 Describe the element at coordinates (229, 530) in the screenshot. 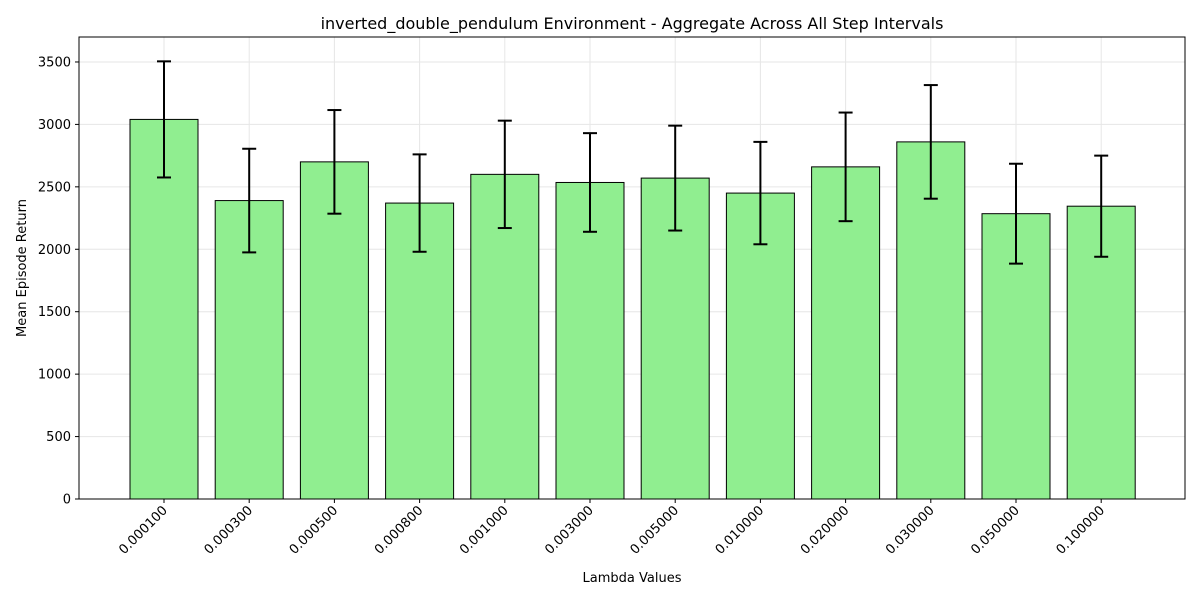

I see `x-tick-label: 0.000300` at that location.